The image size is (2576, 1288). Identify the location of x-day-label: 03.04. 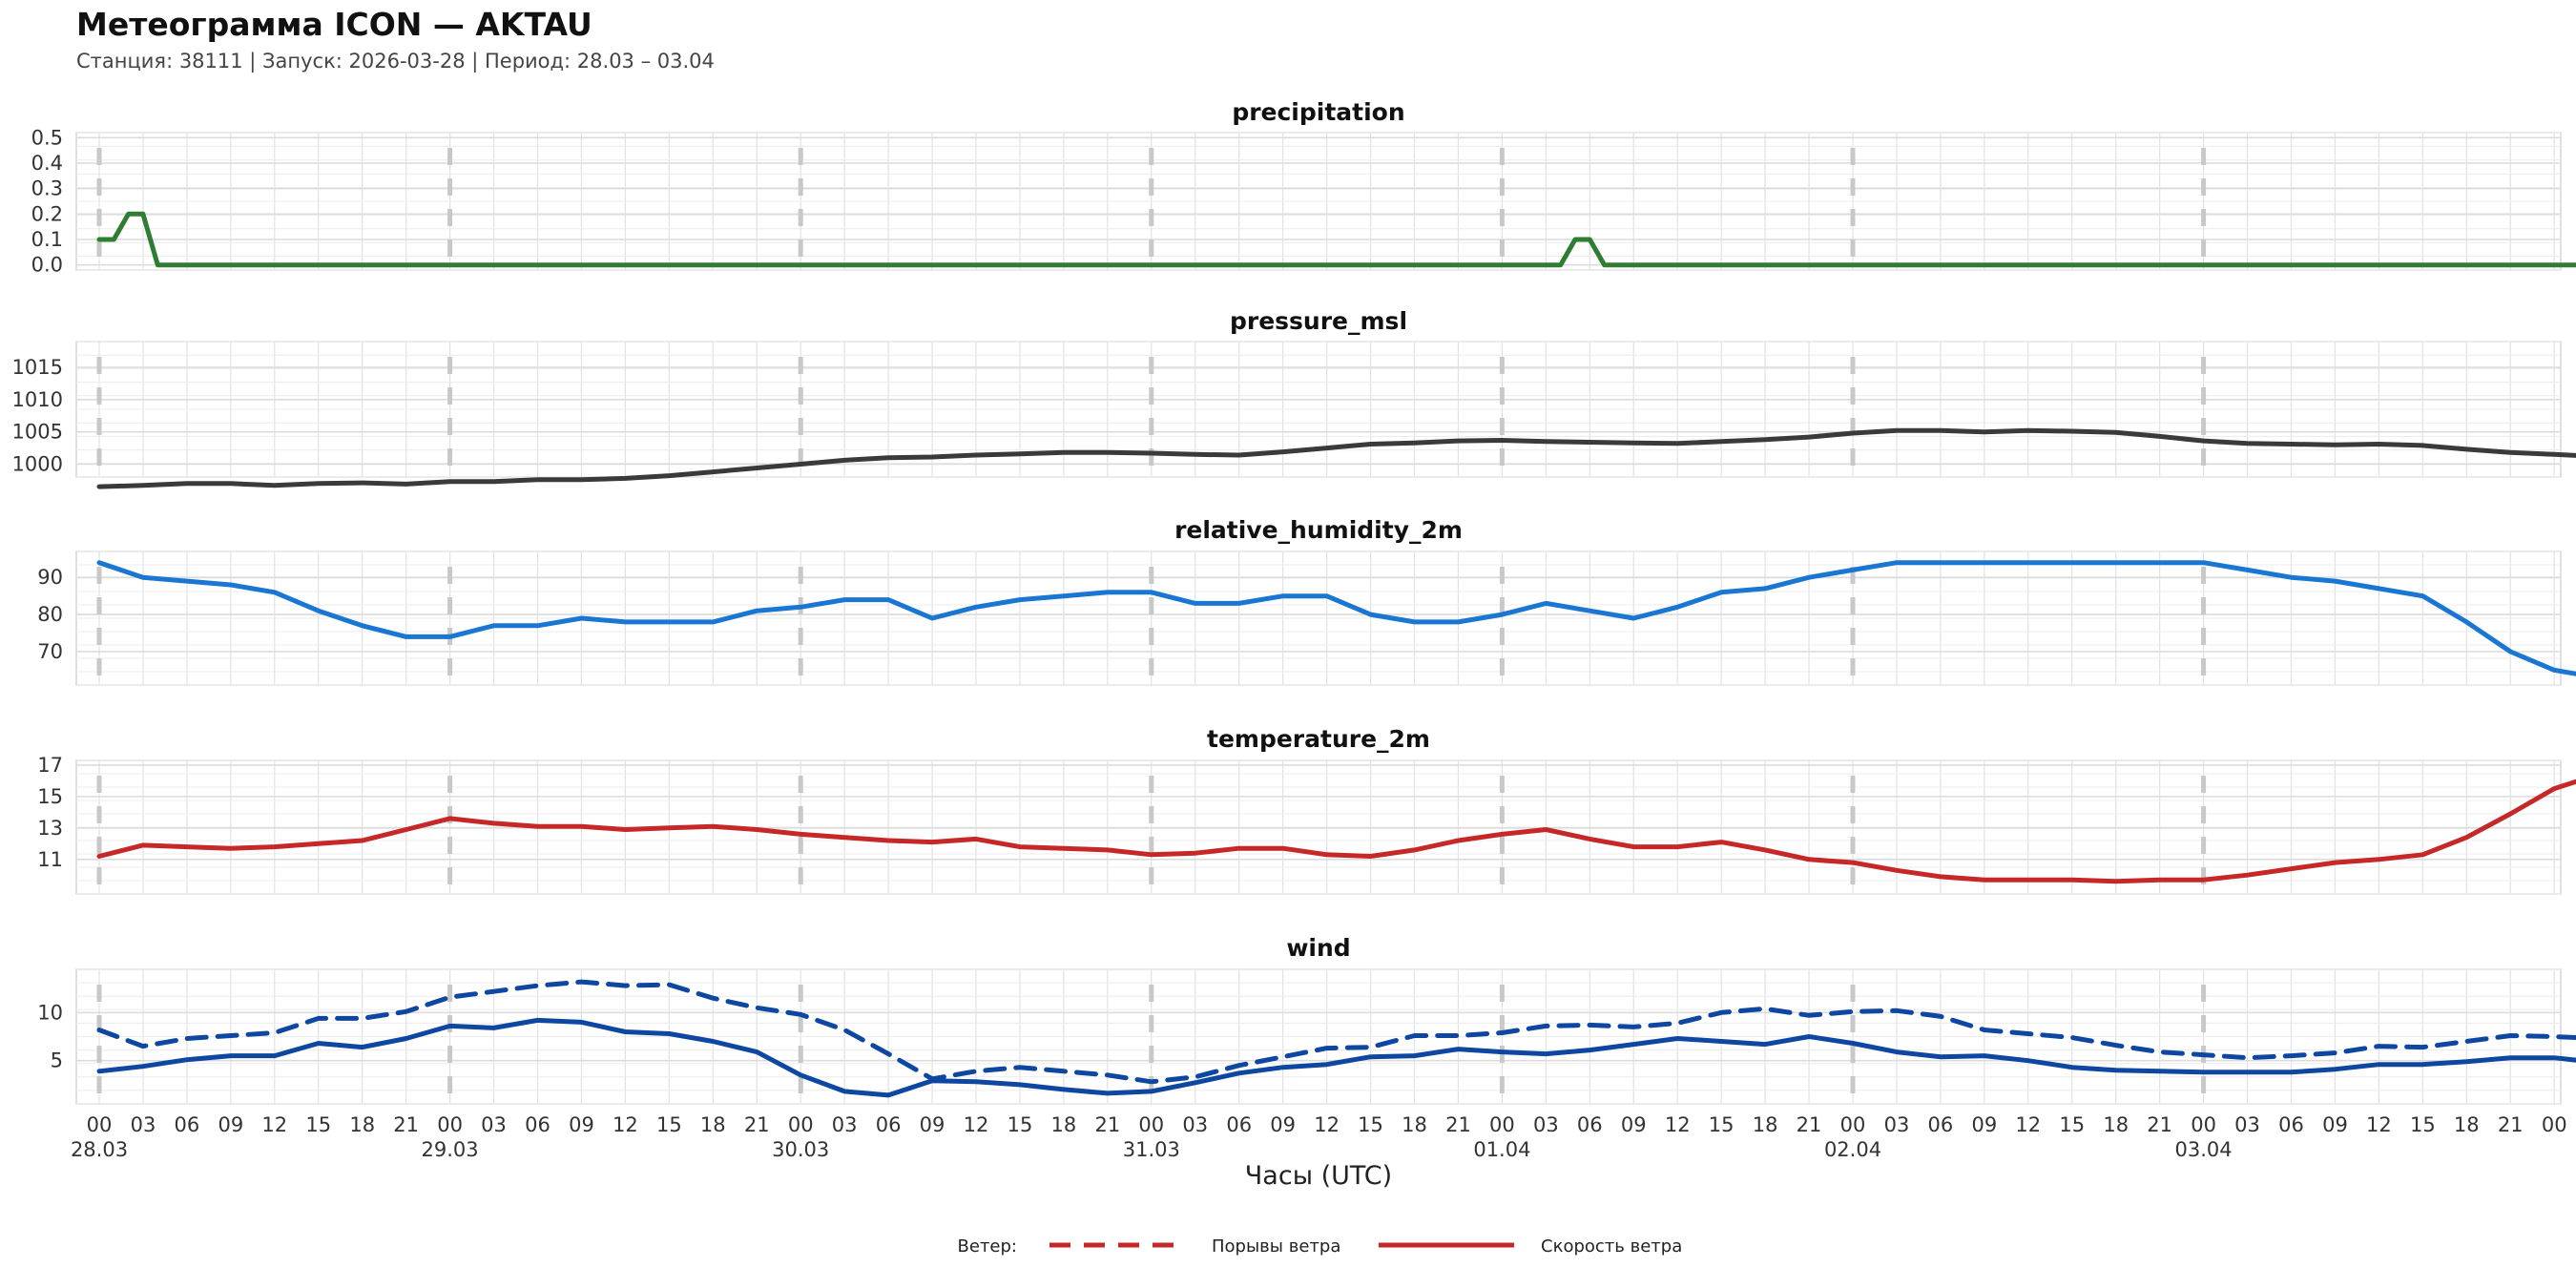
(2204, 1149).